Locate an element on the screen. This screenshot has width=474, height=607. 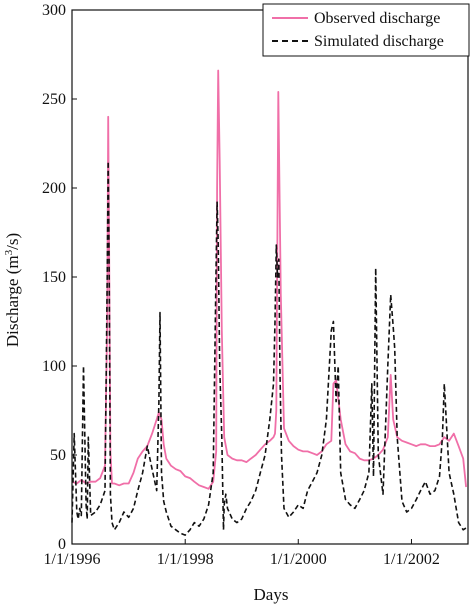
y-tick-label: 50 is located at coordinates (58, 455).